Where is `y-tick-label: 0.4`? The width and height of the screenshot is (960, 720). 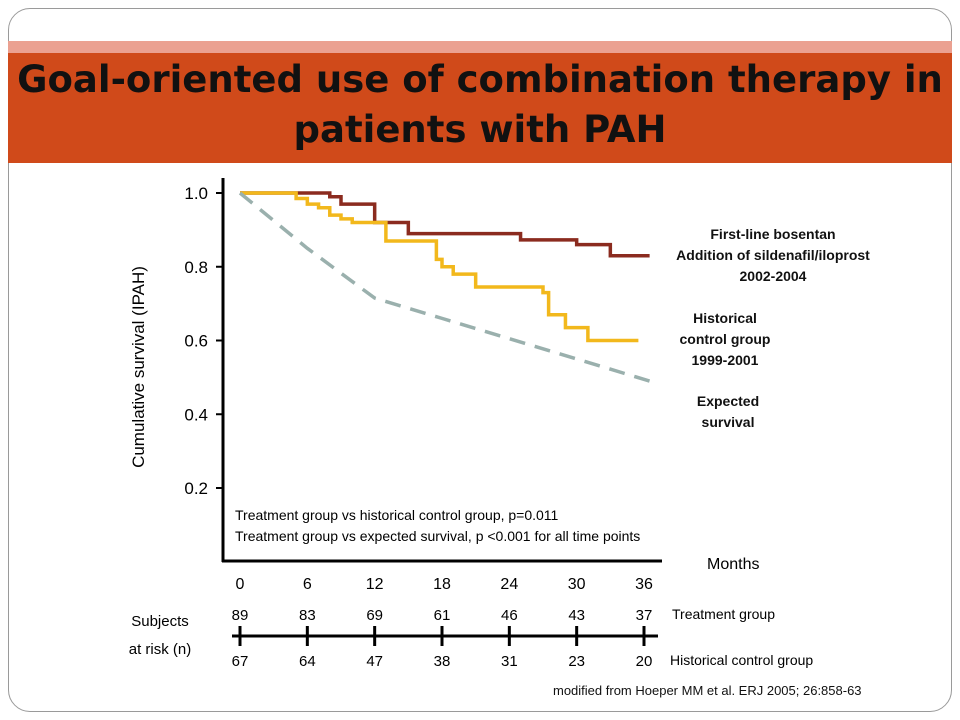
y-tick-label: 0.4 is located at coordinates (196, 414).